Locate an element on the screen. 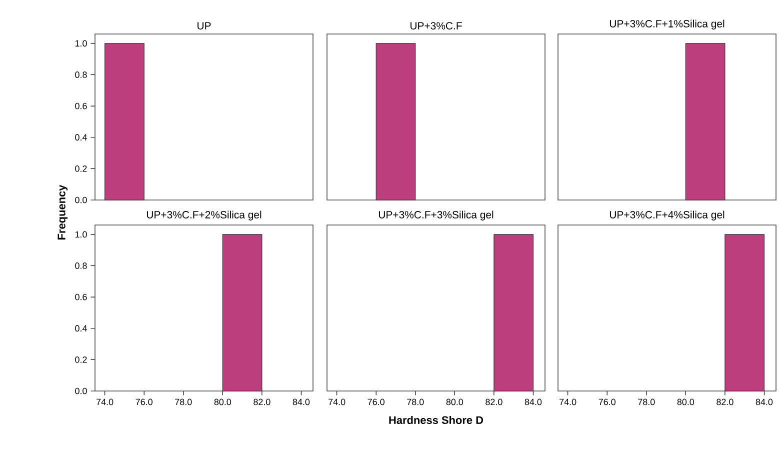  chart-title: UP+3%C.F is located at coordinates (436, 26).